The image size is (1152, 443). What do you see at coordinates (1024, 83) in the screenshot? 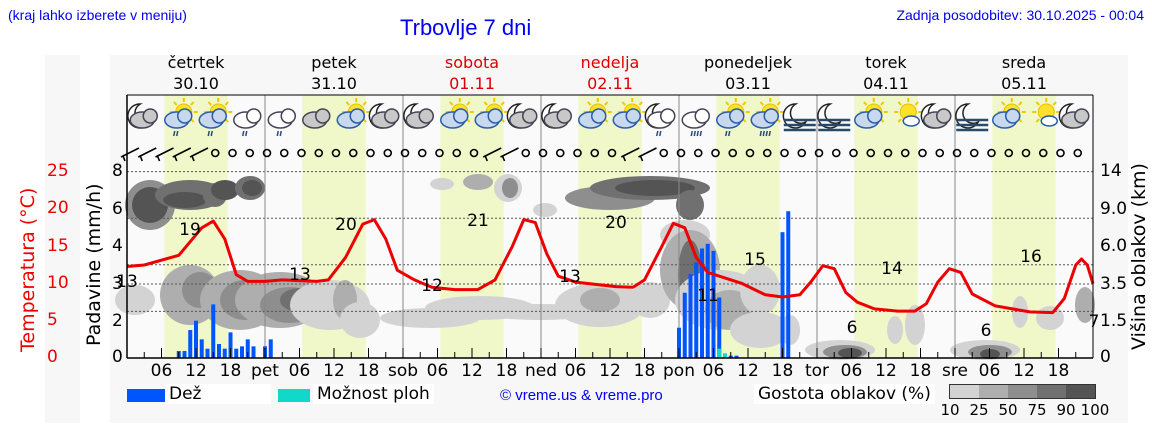
I see `day-date: 05.11` at bounding box center [1024, 83].